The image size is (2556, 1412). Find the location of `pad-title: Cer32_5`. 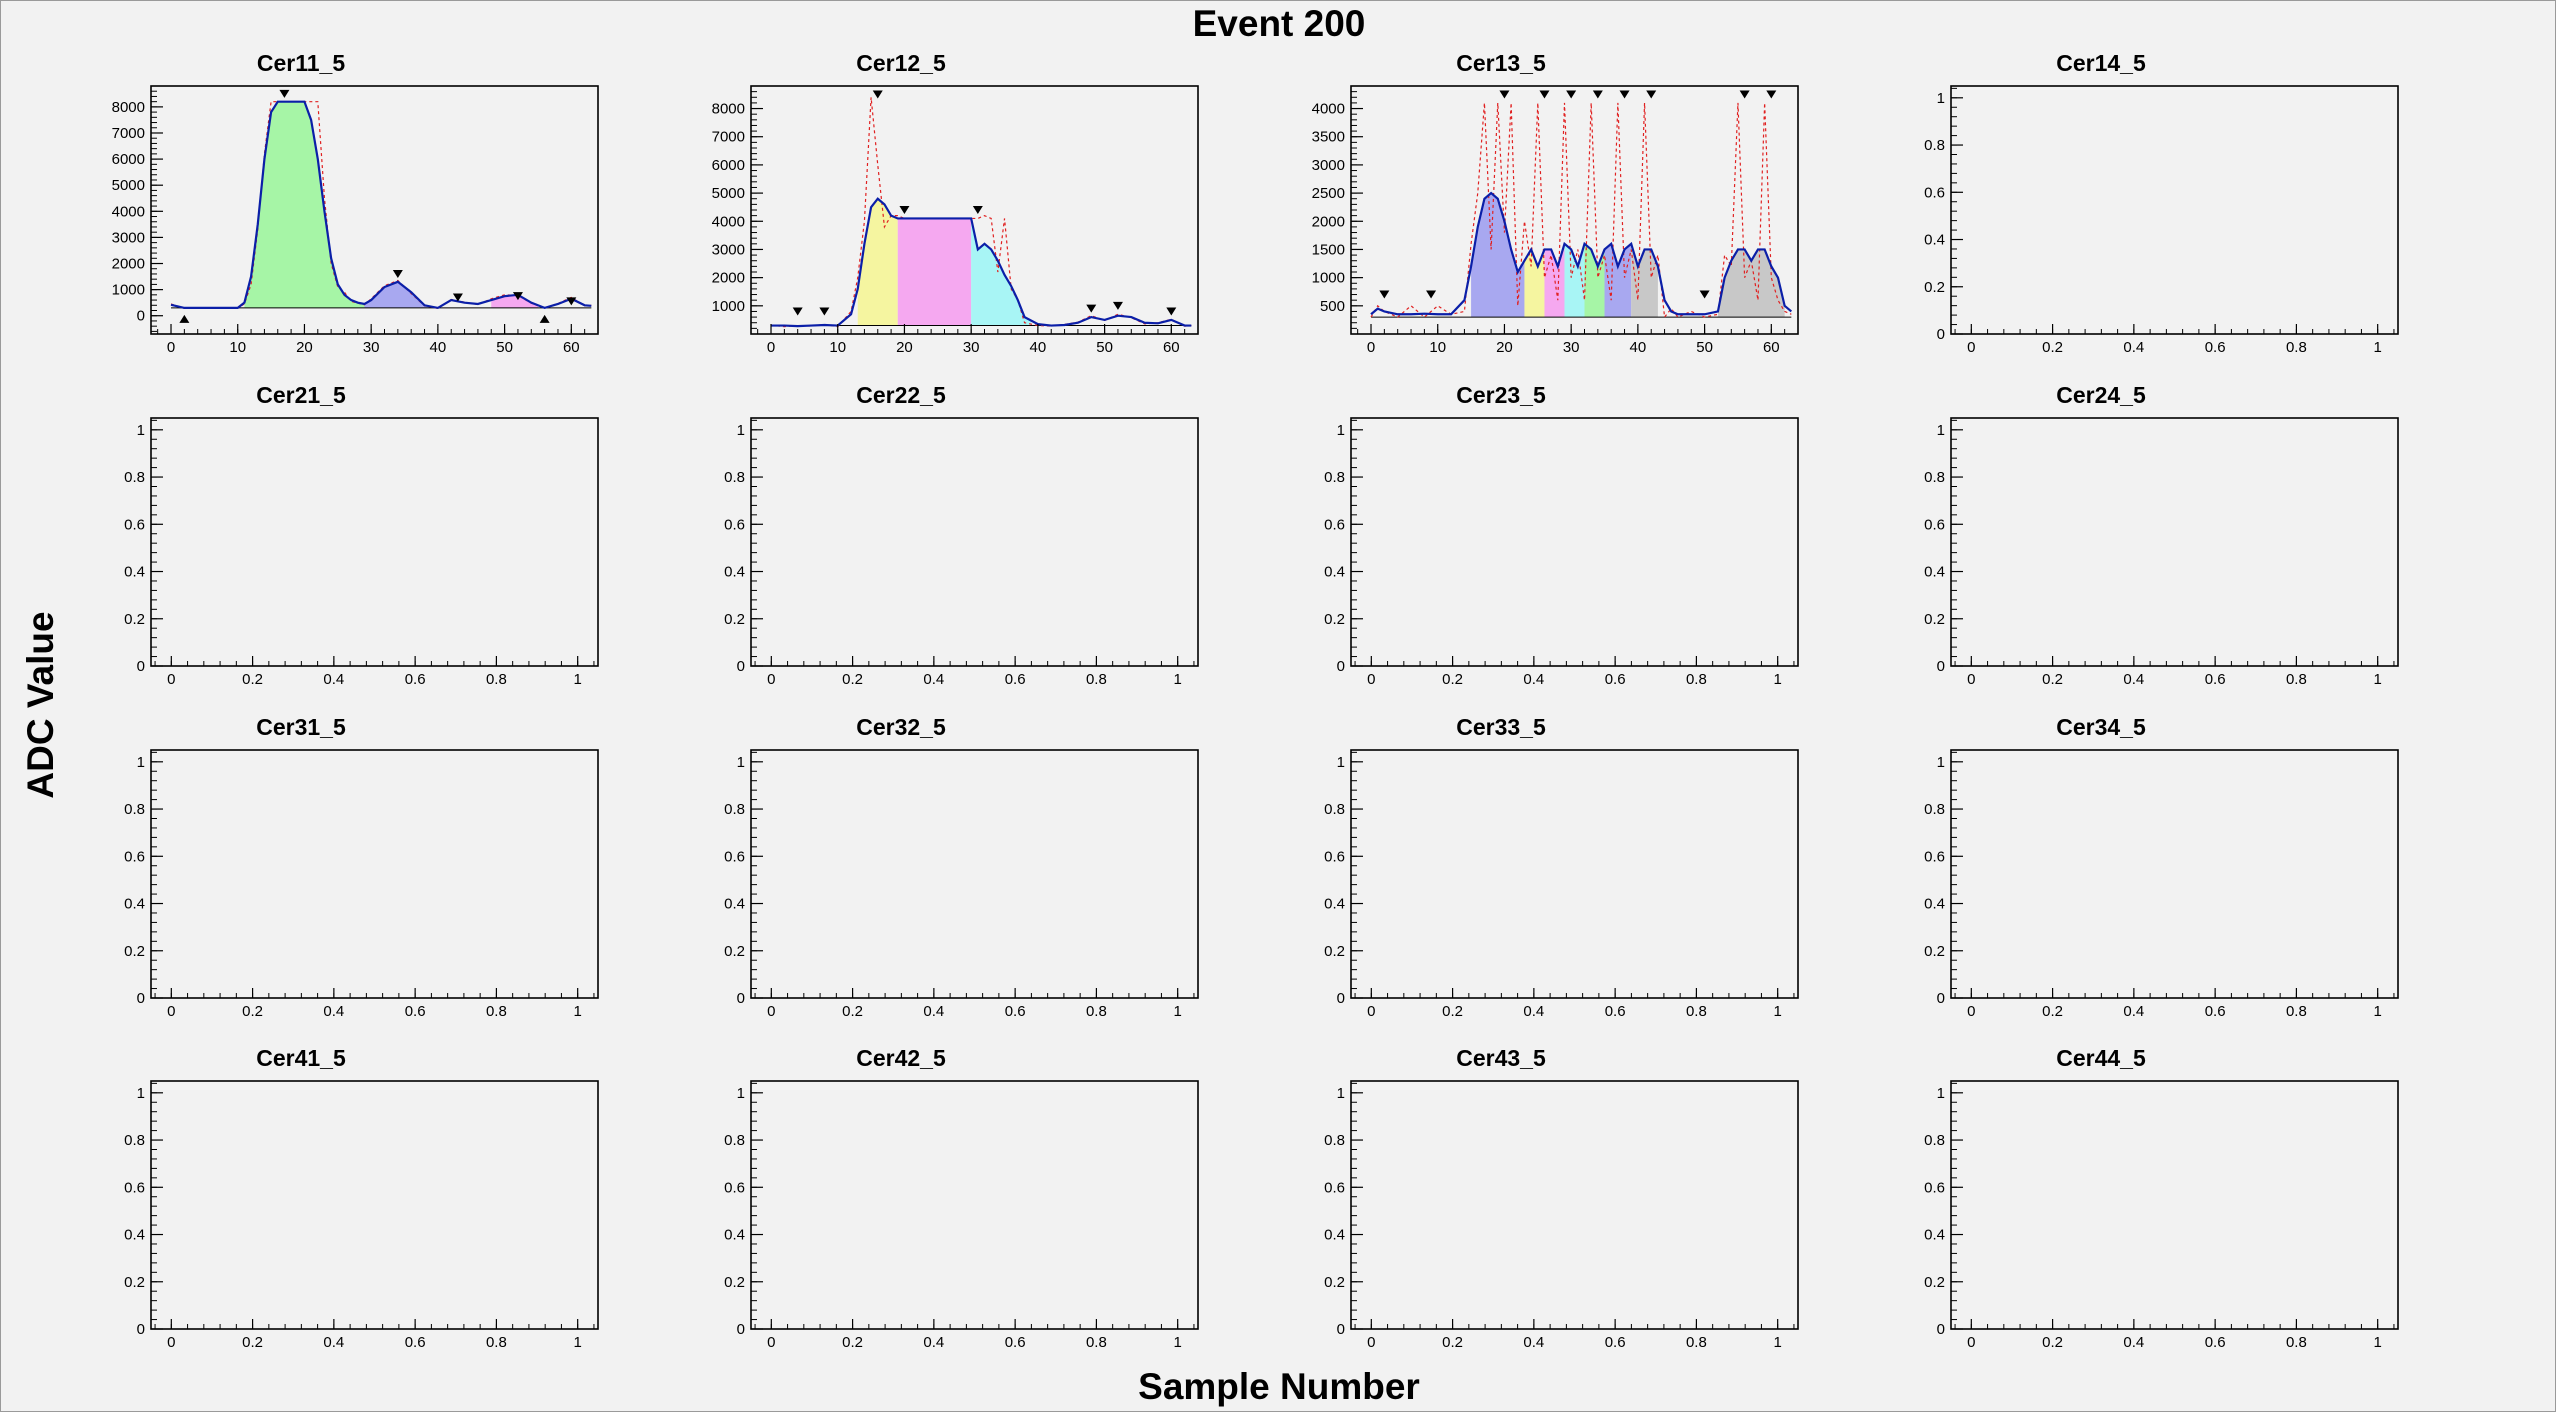

pad-title: Cer32_5 is located at coordinates (901, 727).